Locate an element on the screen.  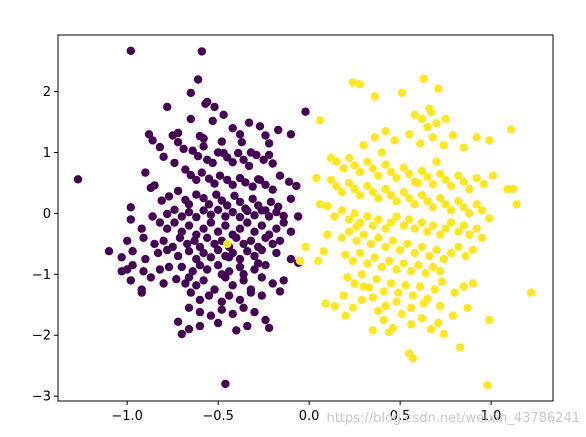
x-tick-label: 1.0 is located at coordinates (491, 416).